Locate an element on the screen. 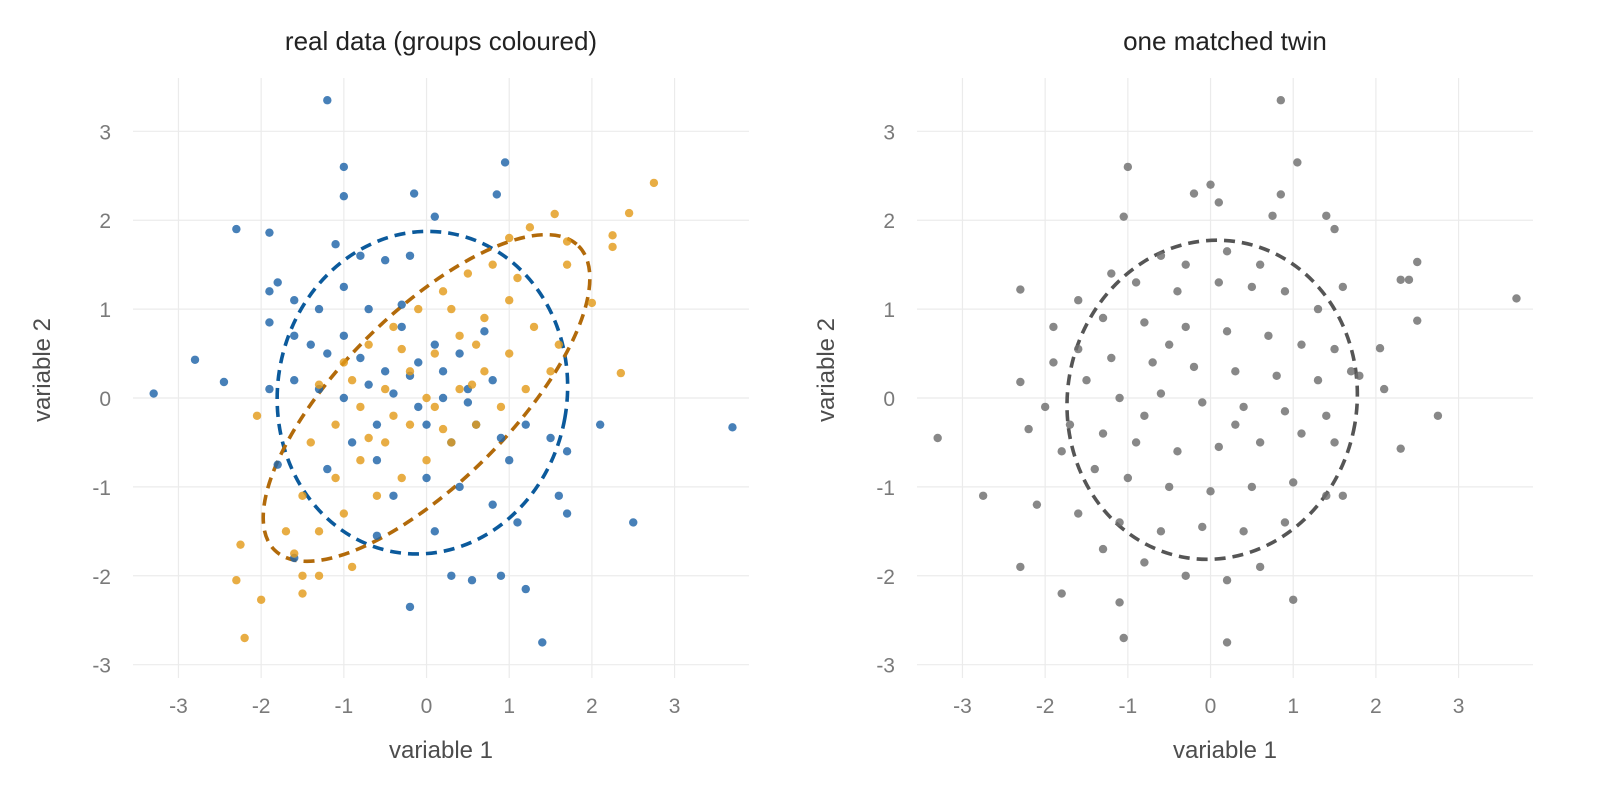 This screenshot has width=1600, height=800. panel-left-y-tick-label: -3 is located at coordinates (101, 666).